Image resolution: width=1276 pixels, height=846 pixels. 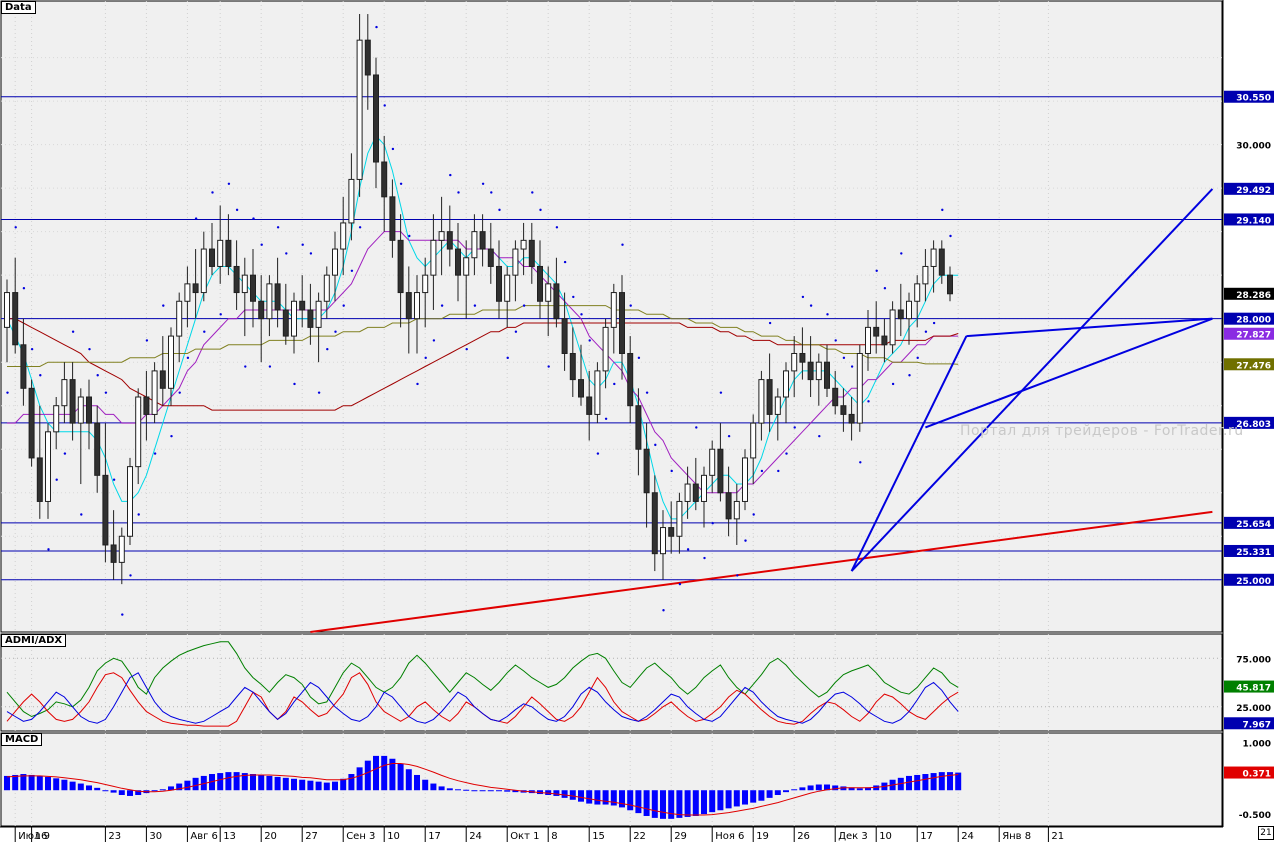 What do you see at coordinates (1257, 725) in the screenshot?
I see `adx-value-label: 7.967` at bounding box center [1257, 725].